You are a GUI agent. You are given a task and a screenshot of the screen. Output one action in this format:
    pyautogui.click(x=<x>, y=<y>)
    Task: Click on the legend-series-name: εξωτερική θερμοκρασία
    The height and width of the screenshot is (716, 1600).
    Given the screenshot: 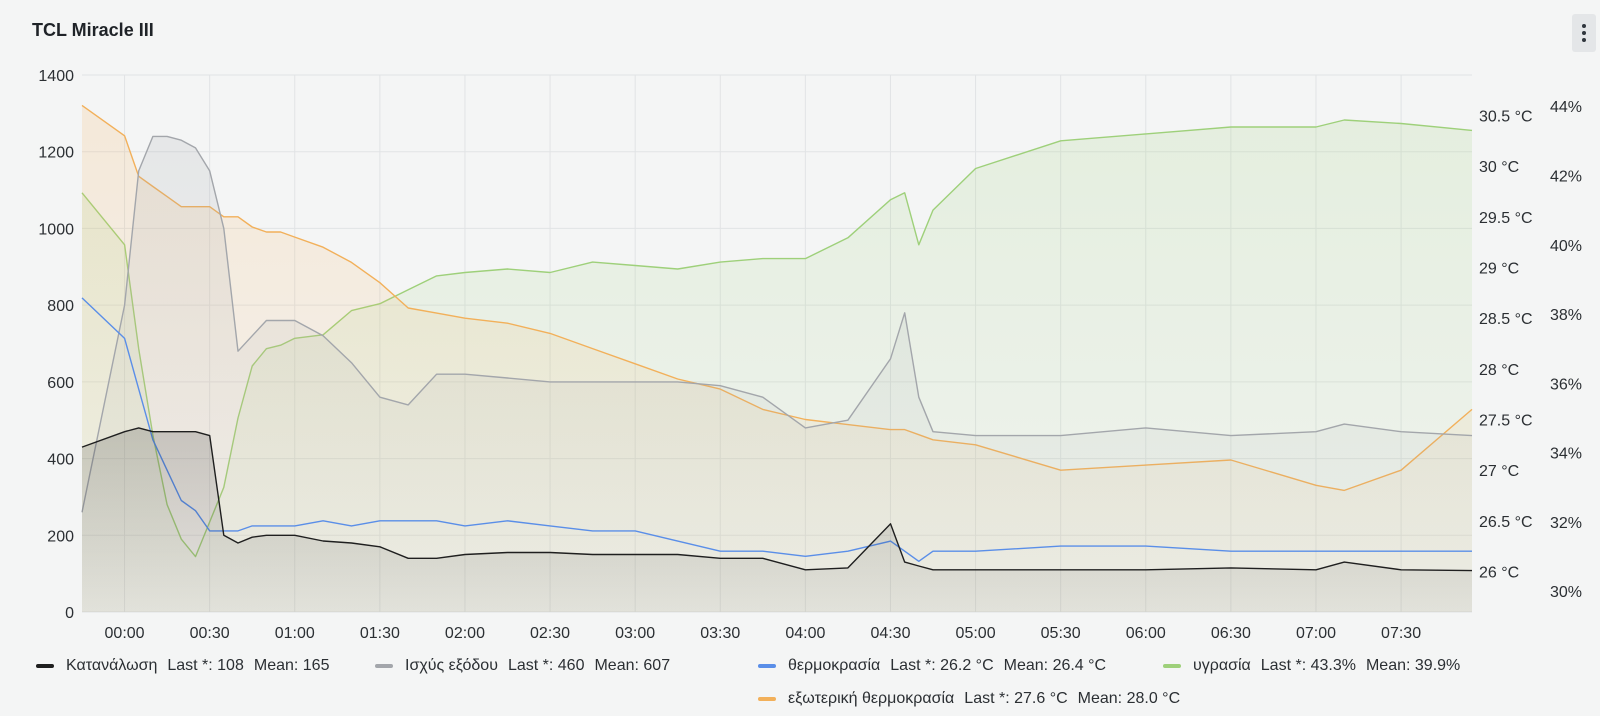 What is the action you would take?
    pyautogui.click(x=871, y=698)
    